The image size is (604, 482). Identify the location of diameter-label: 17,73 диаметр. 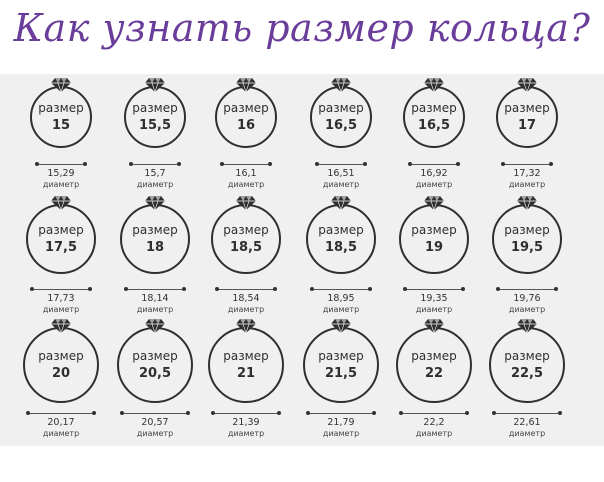
(61, 304).